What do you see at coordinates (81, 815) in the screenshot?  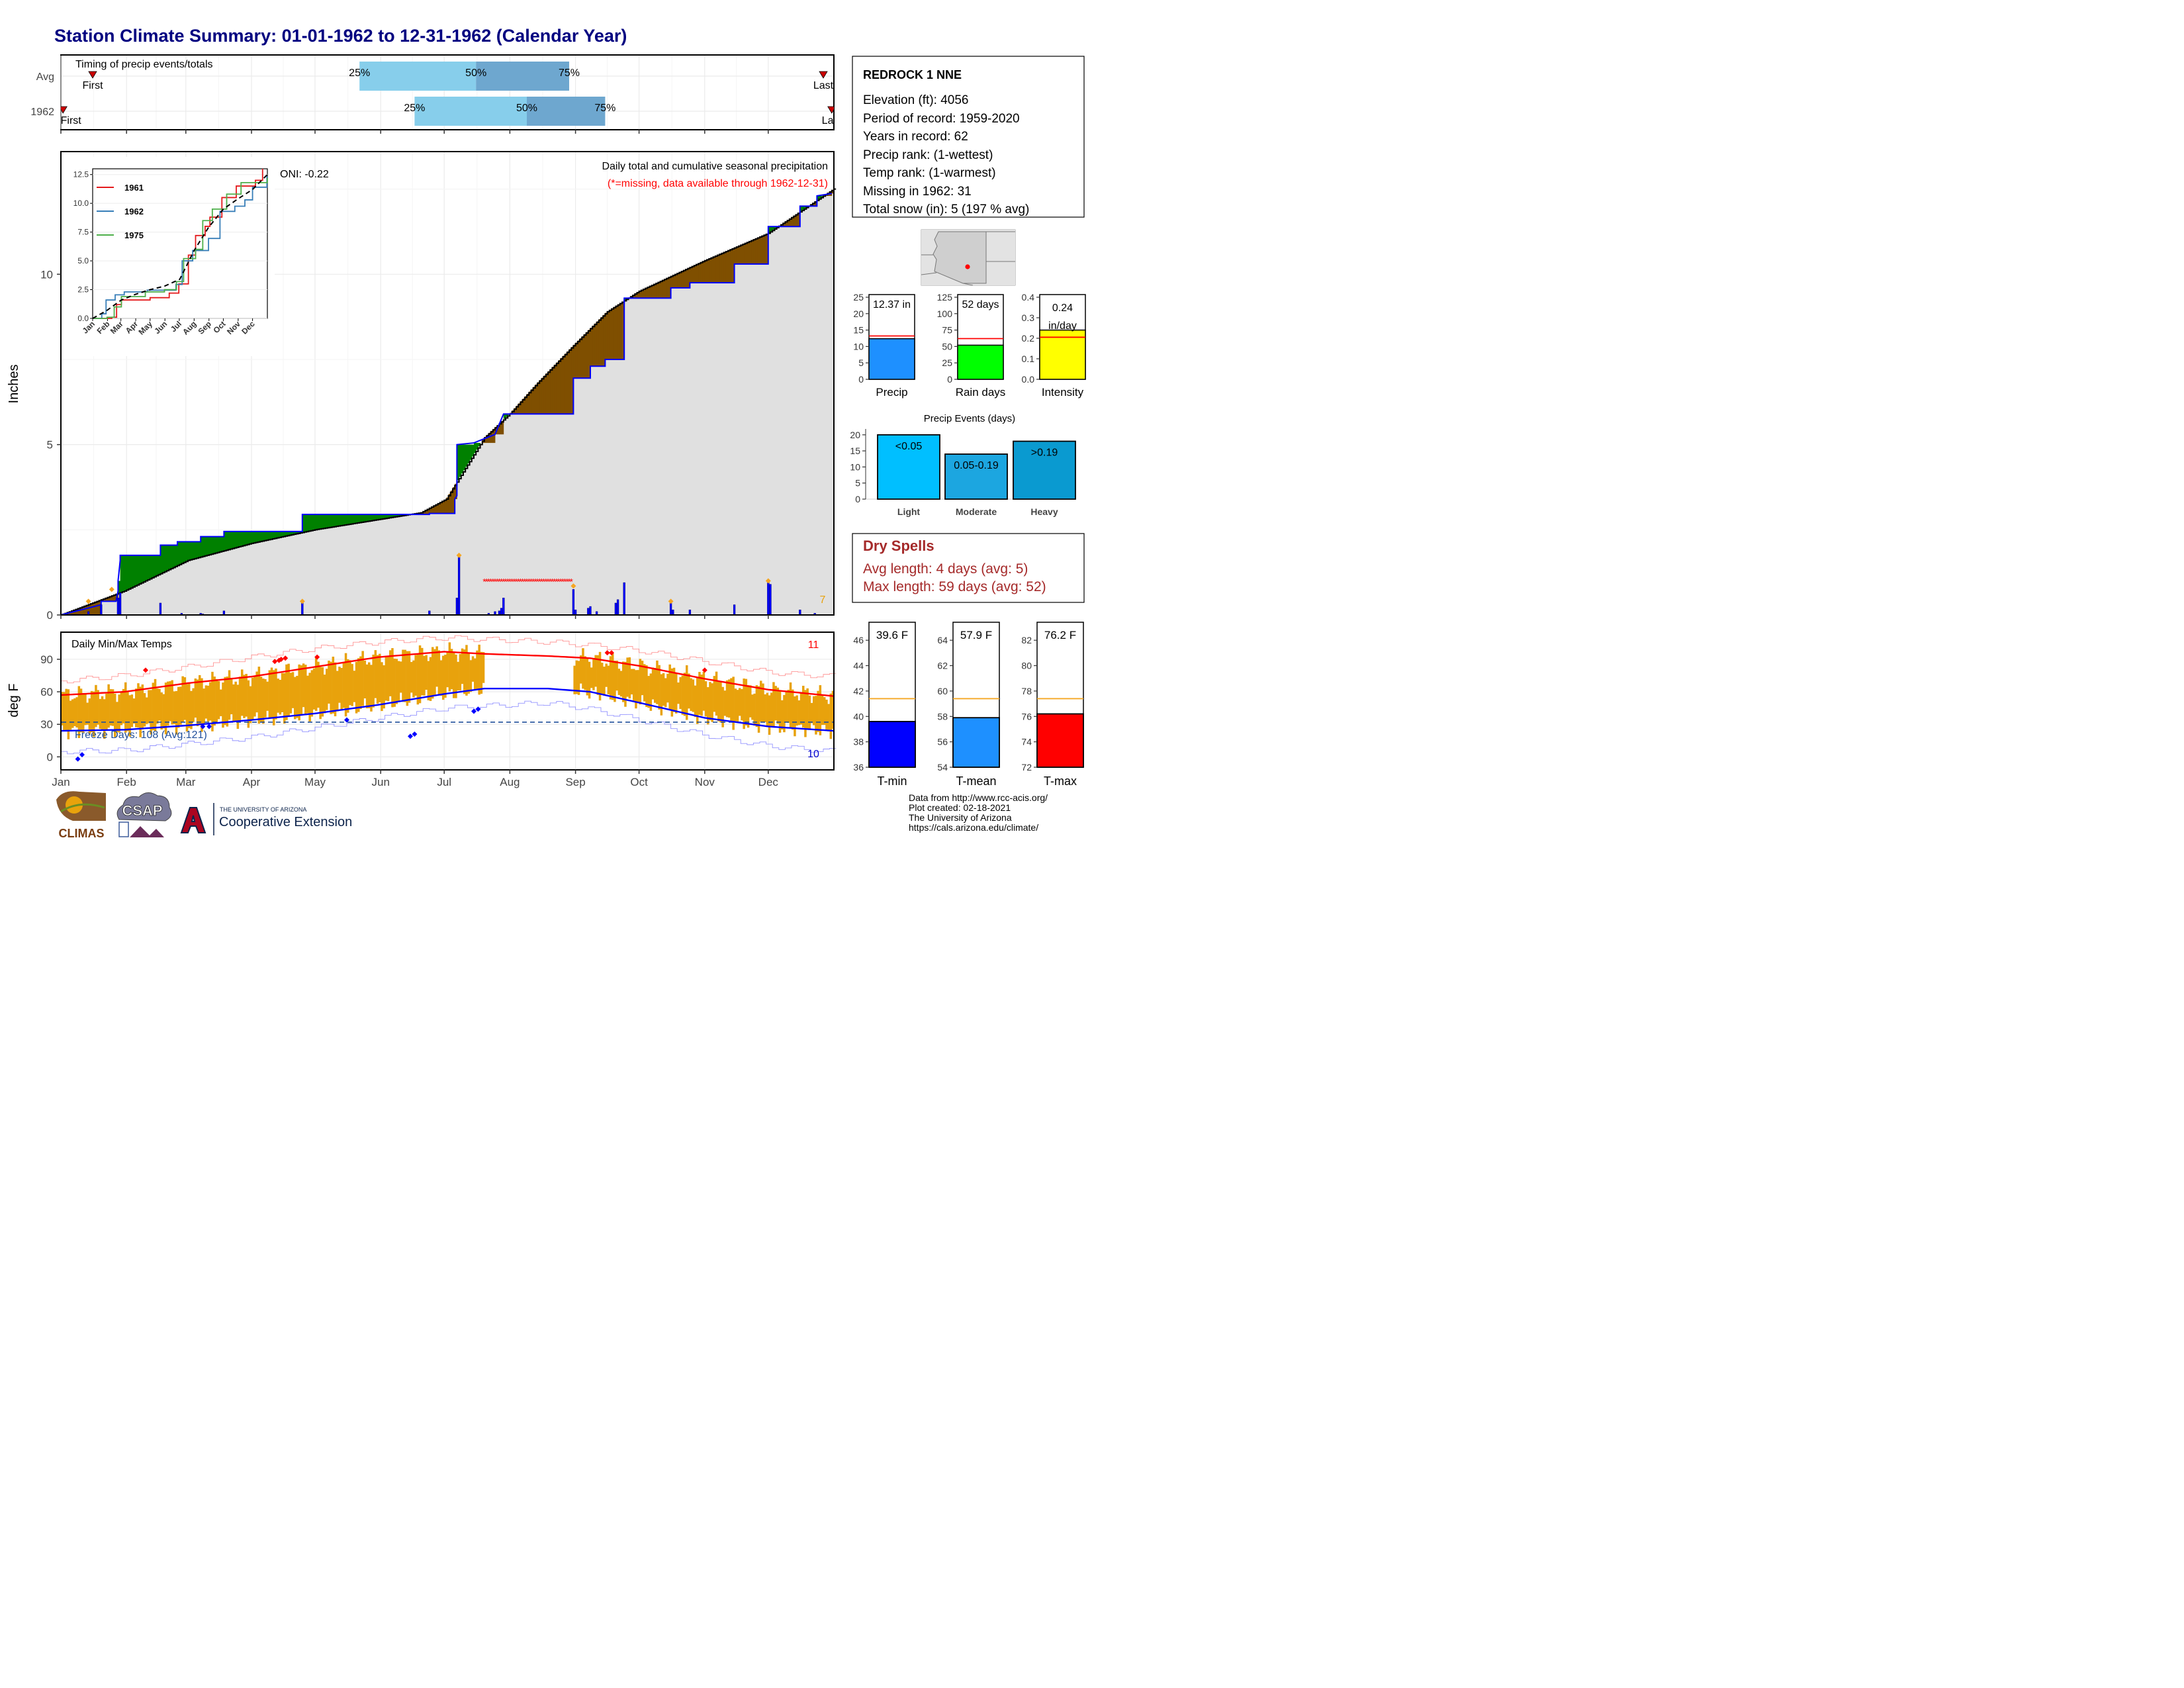 I see `climas-logo: CLIMAS` at bounding box center [81, 815].